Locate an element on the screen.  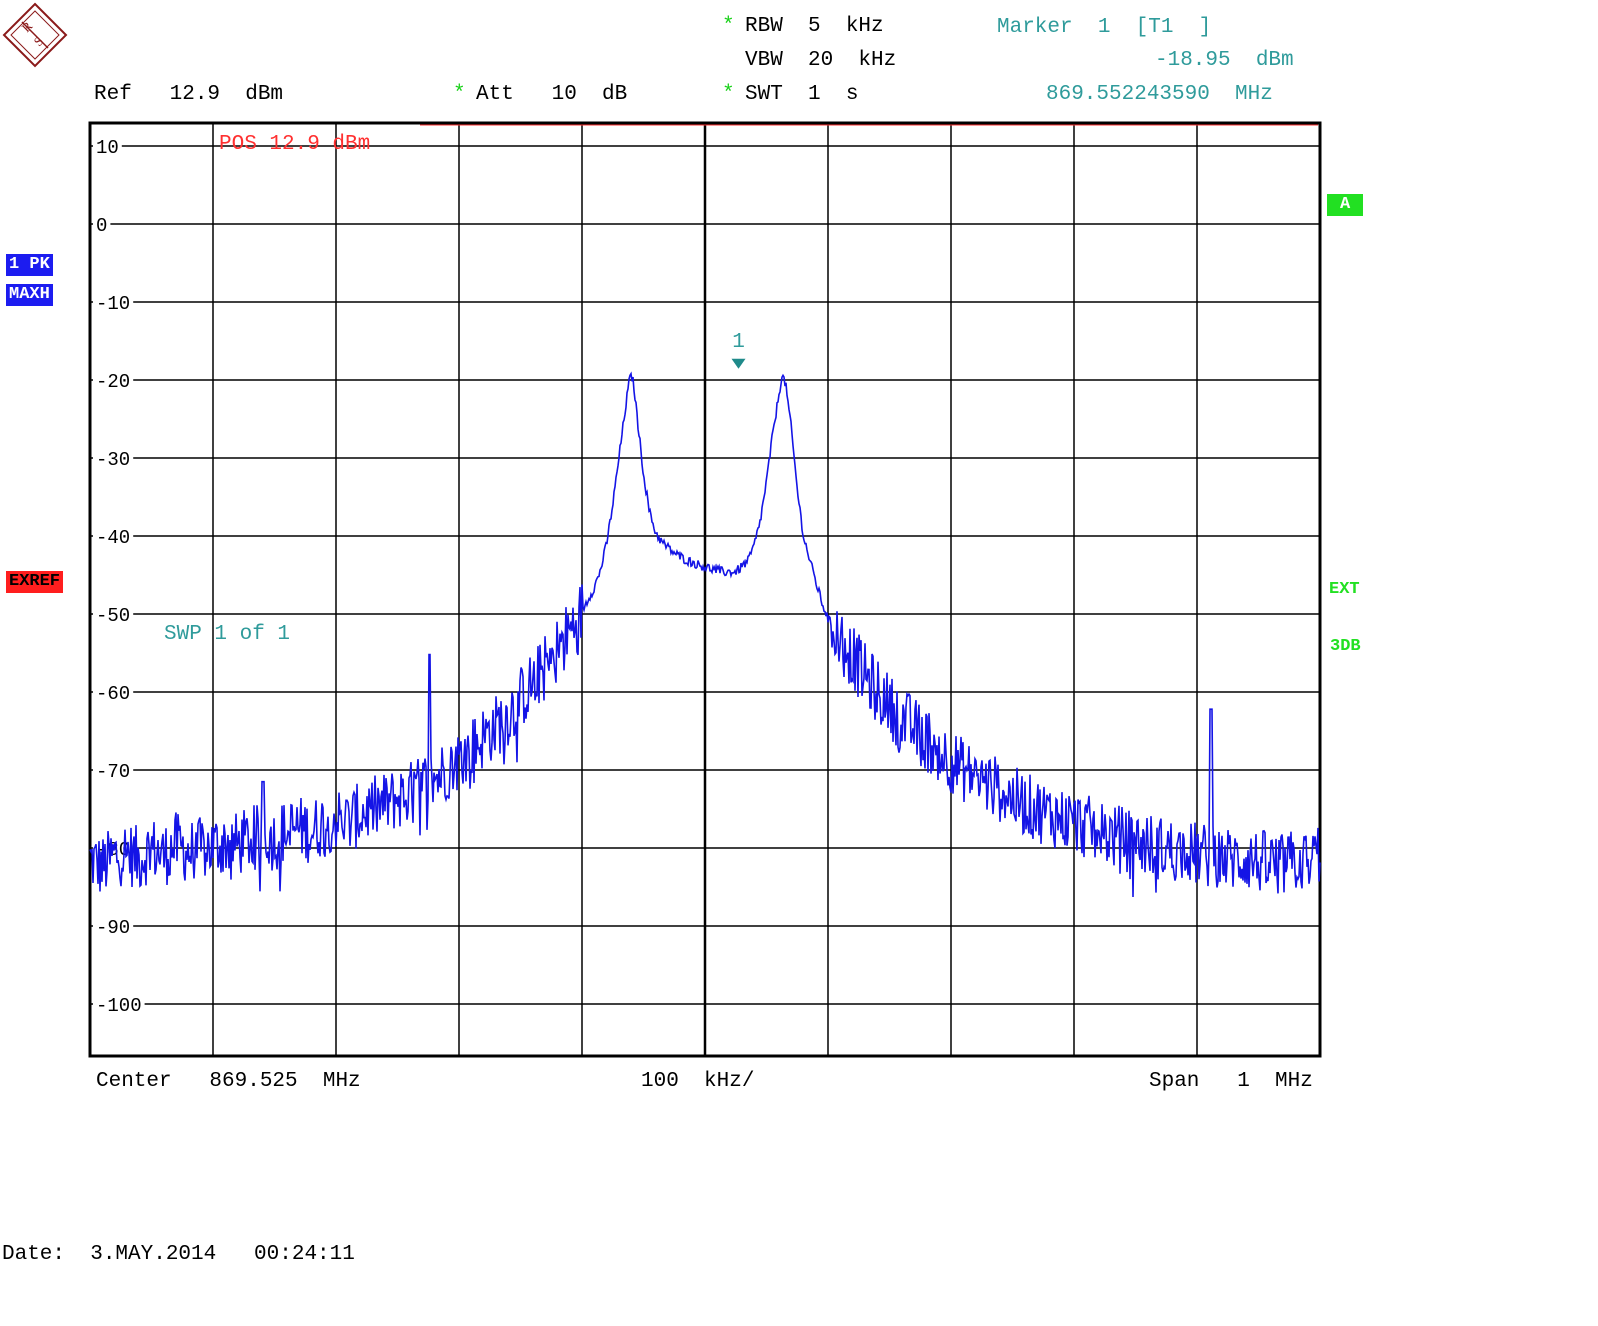
marker-title: Marker 1 [T1 ] is located at coordinates (1104, 27).